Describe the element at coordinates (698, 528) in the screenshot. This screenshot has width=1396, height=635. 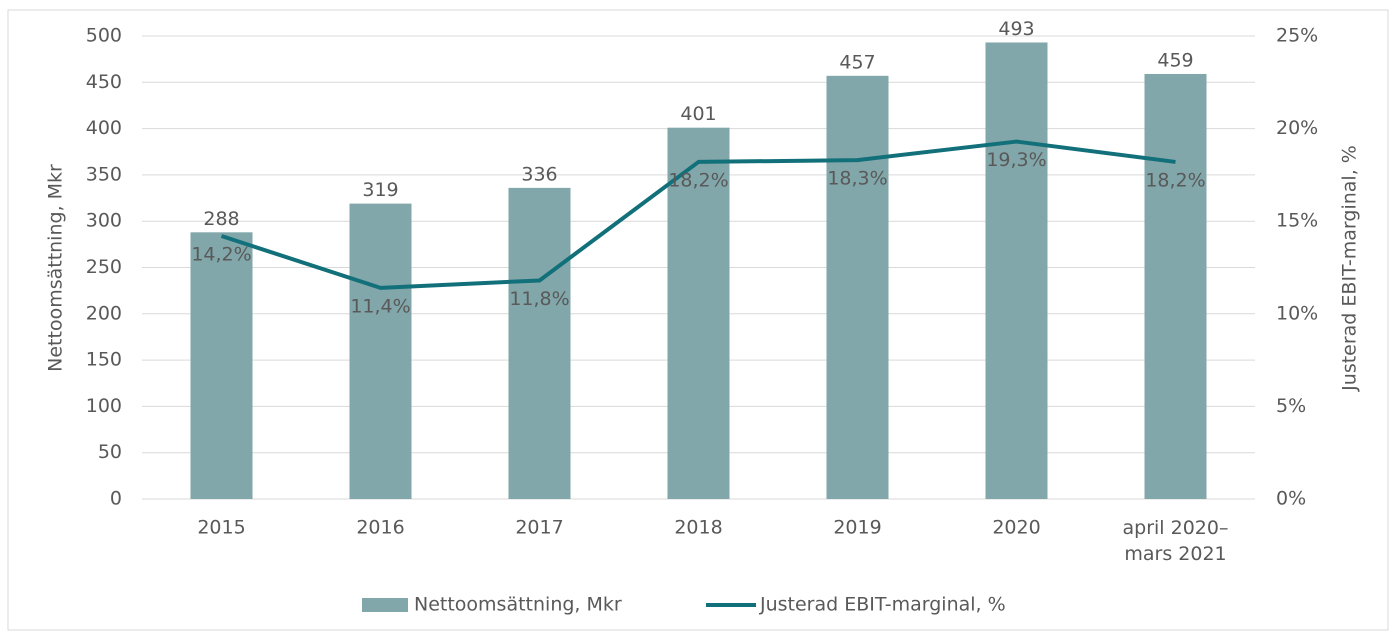
I see `x-tick-label: 2018` at that location.